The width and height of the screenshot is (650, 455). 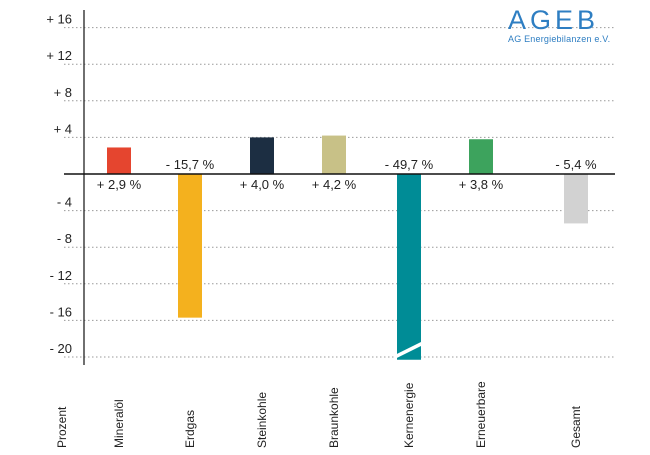 I want to click on y-tick-label: - 4, so click(x=64, y=202).